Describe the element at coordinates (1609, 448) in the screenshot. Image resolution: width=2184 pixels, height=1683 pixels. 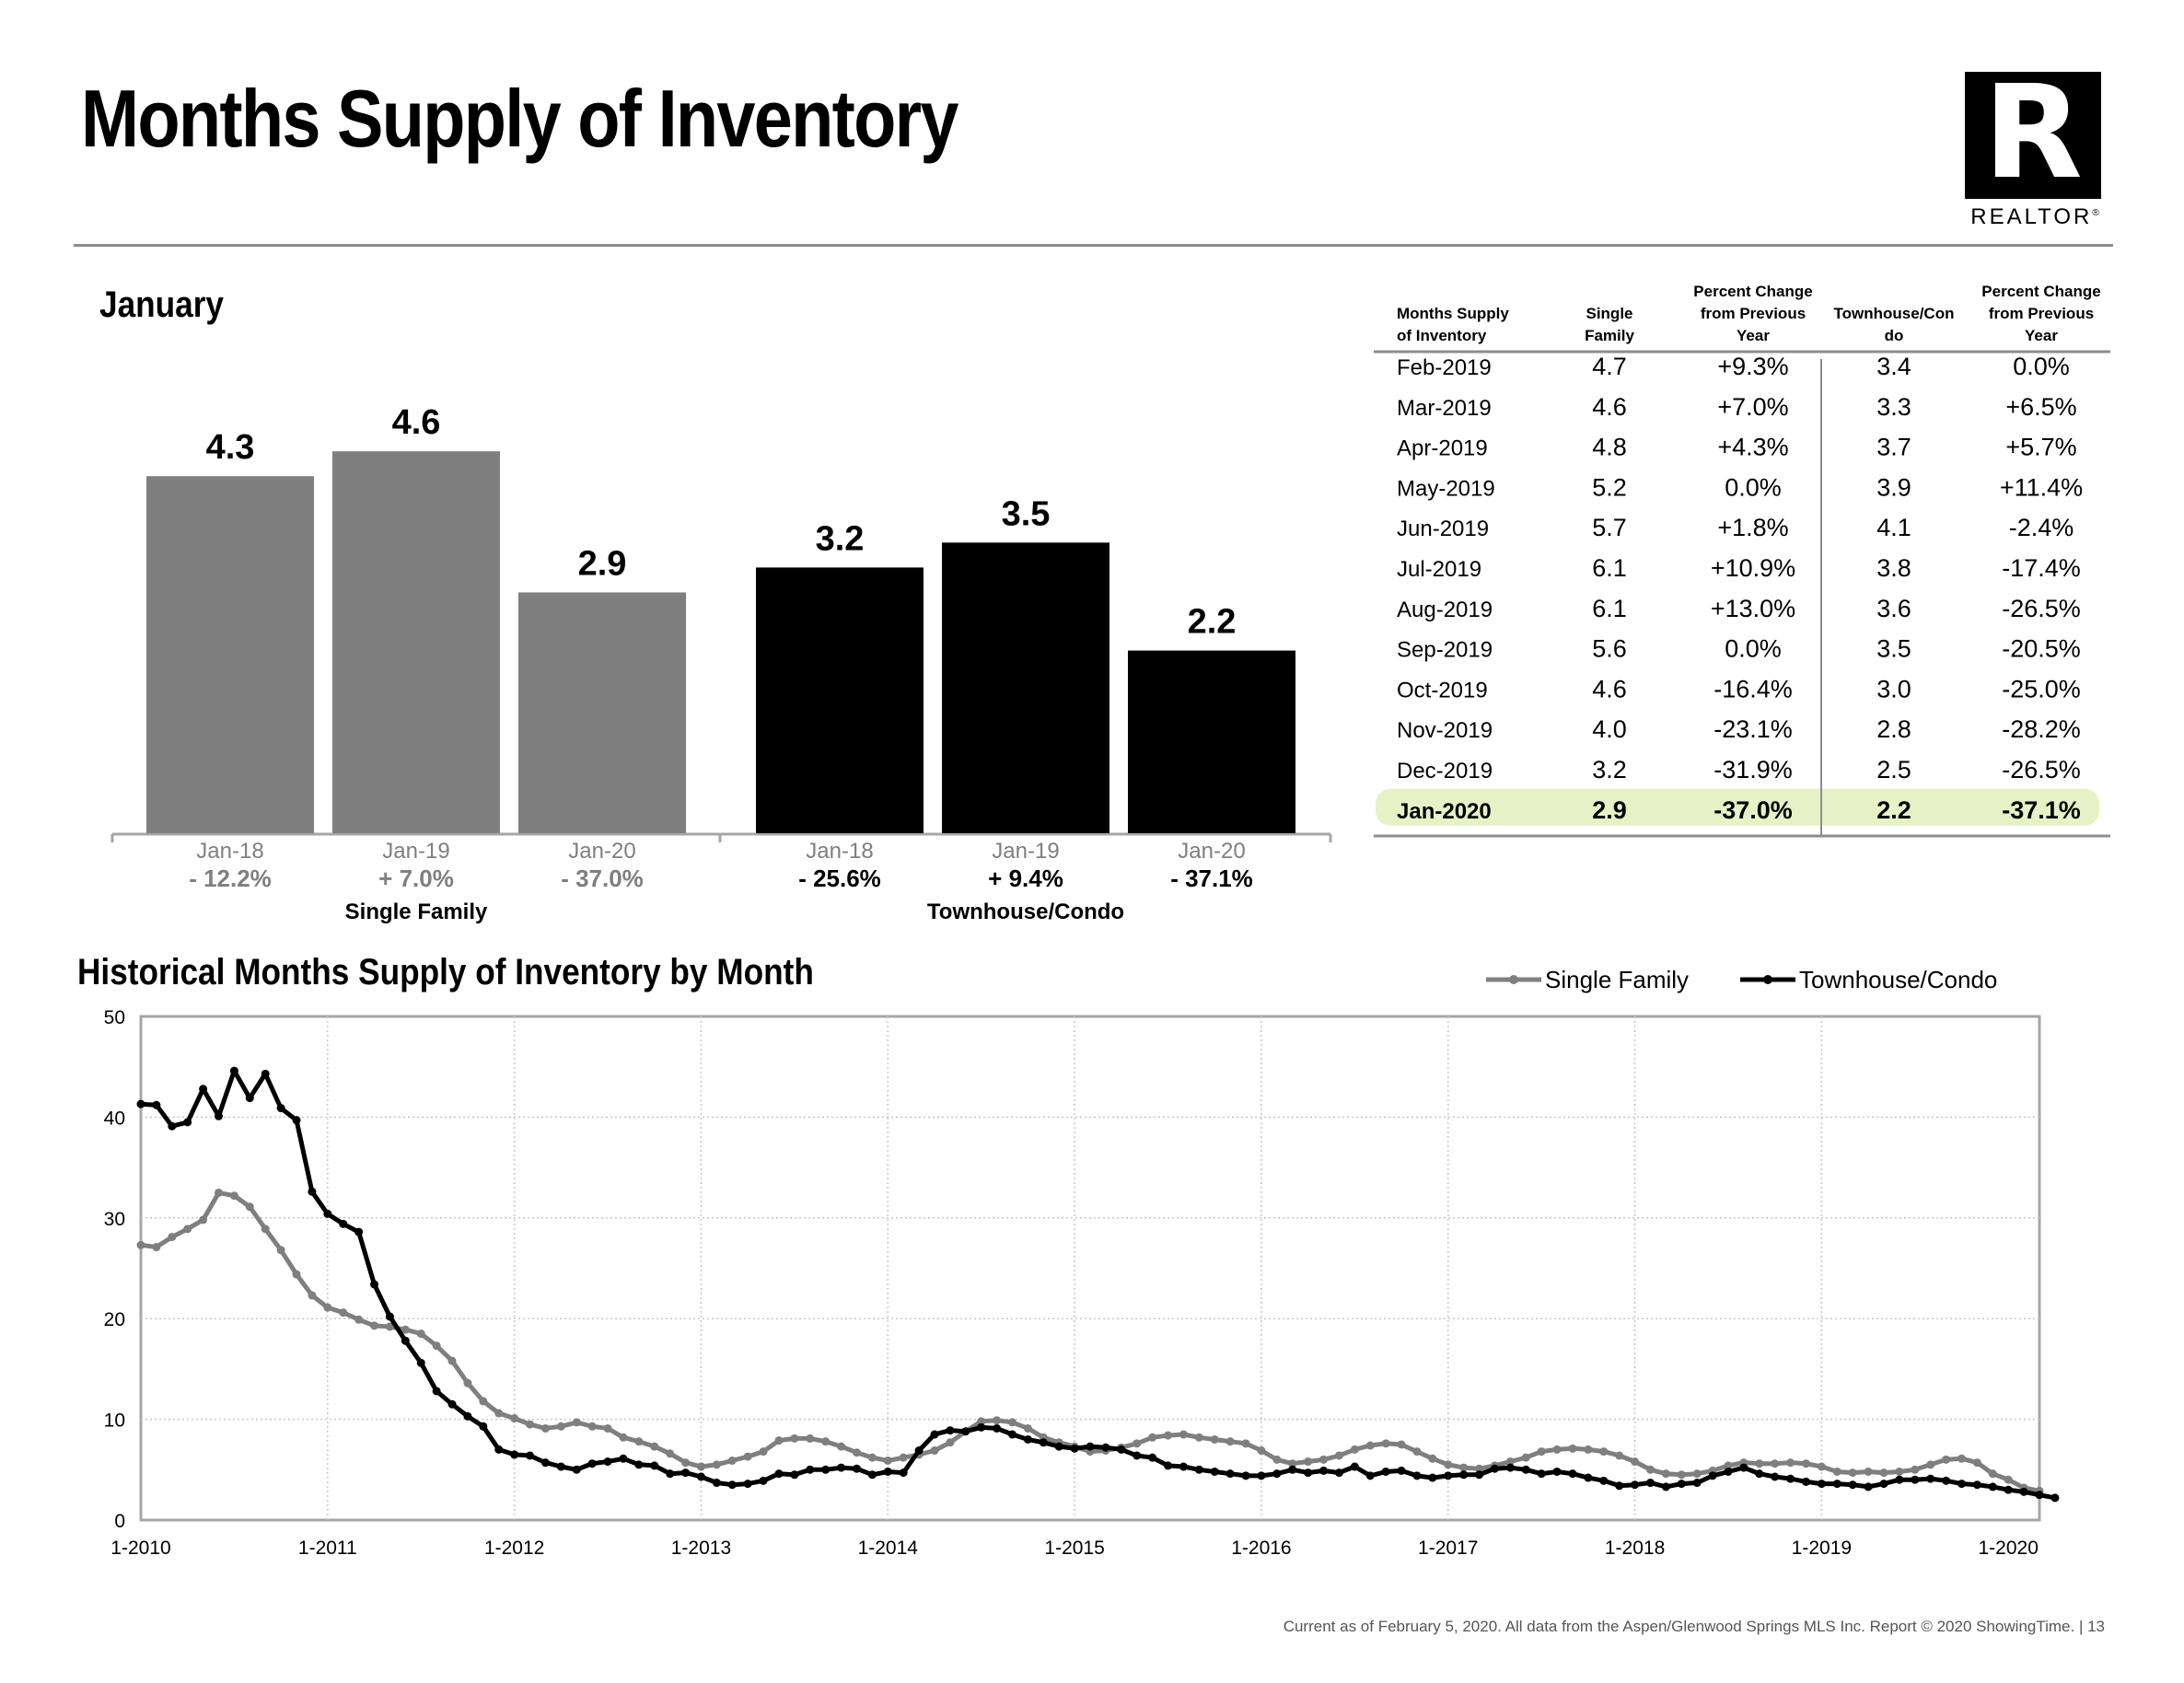
I see `table-cell: 4.8` at that location.